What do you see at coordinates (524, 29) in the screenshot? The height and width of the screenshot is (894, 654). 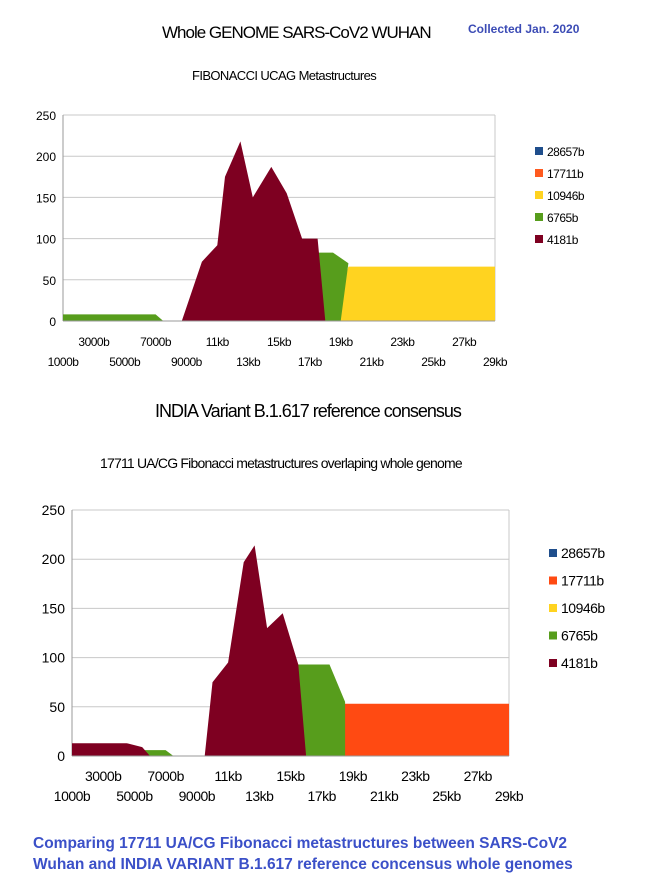 I see `collected-date-label: Collected Jan. 2020` at bounding box center [524, 29].